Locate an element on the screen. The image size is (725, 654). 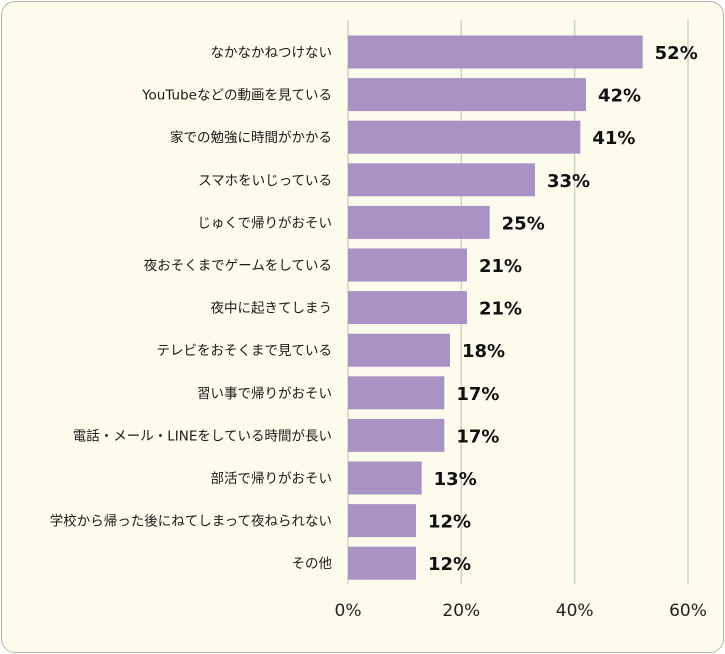
category-label: なかなかねつけない is located at coordinates (272, 53).